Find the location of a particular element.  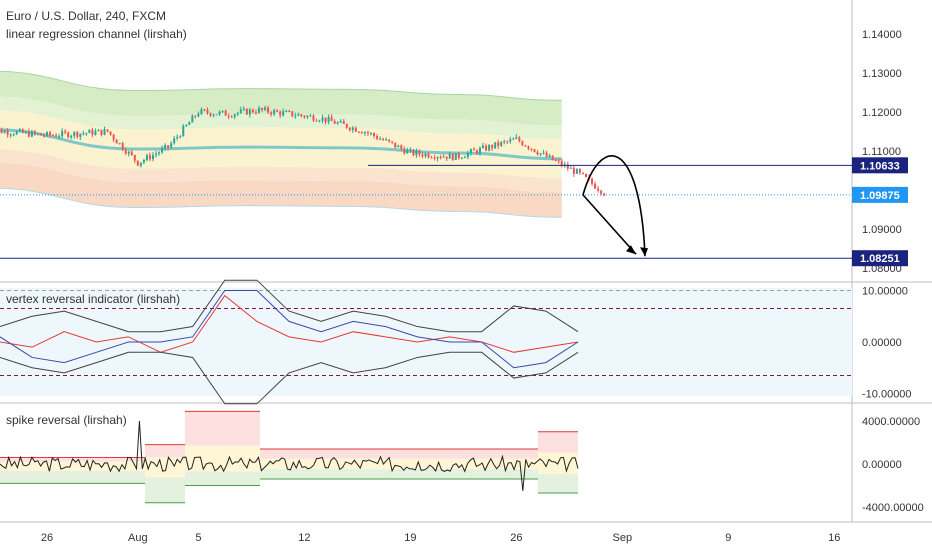

symbol-title: Euro / U.S. Dollar, 240, FXCM is located at coordinates (86, 16).